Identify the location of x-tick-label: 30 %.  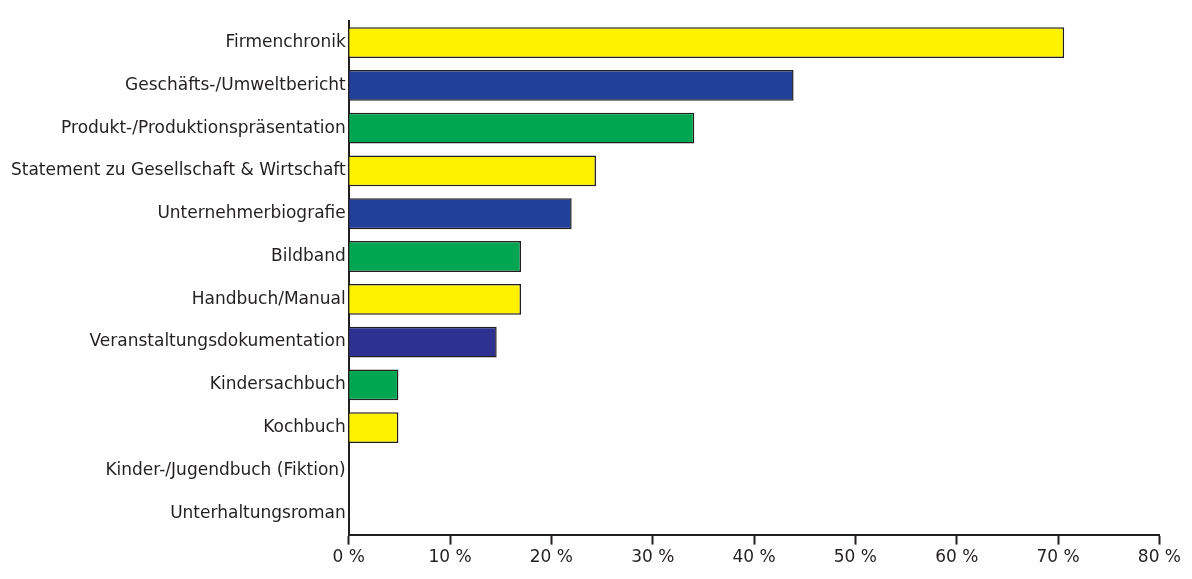
(653, 556).